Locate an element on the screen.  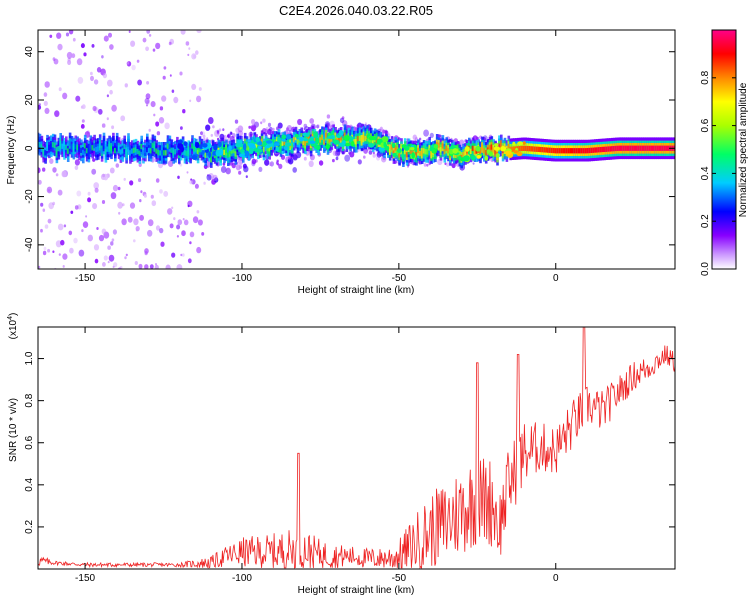
snr-x-tick-label: 0 is located at coordinates (556, 578).